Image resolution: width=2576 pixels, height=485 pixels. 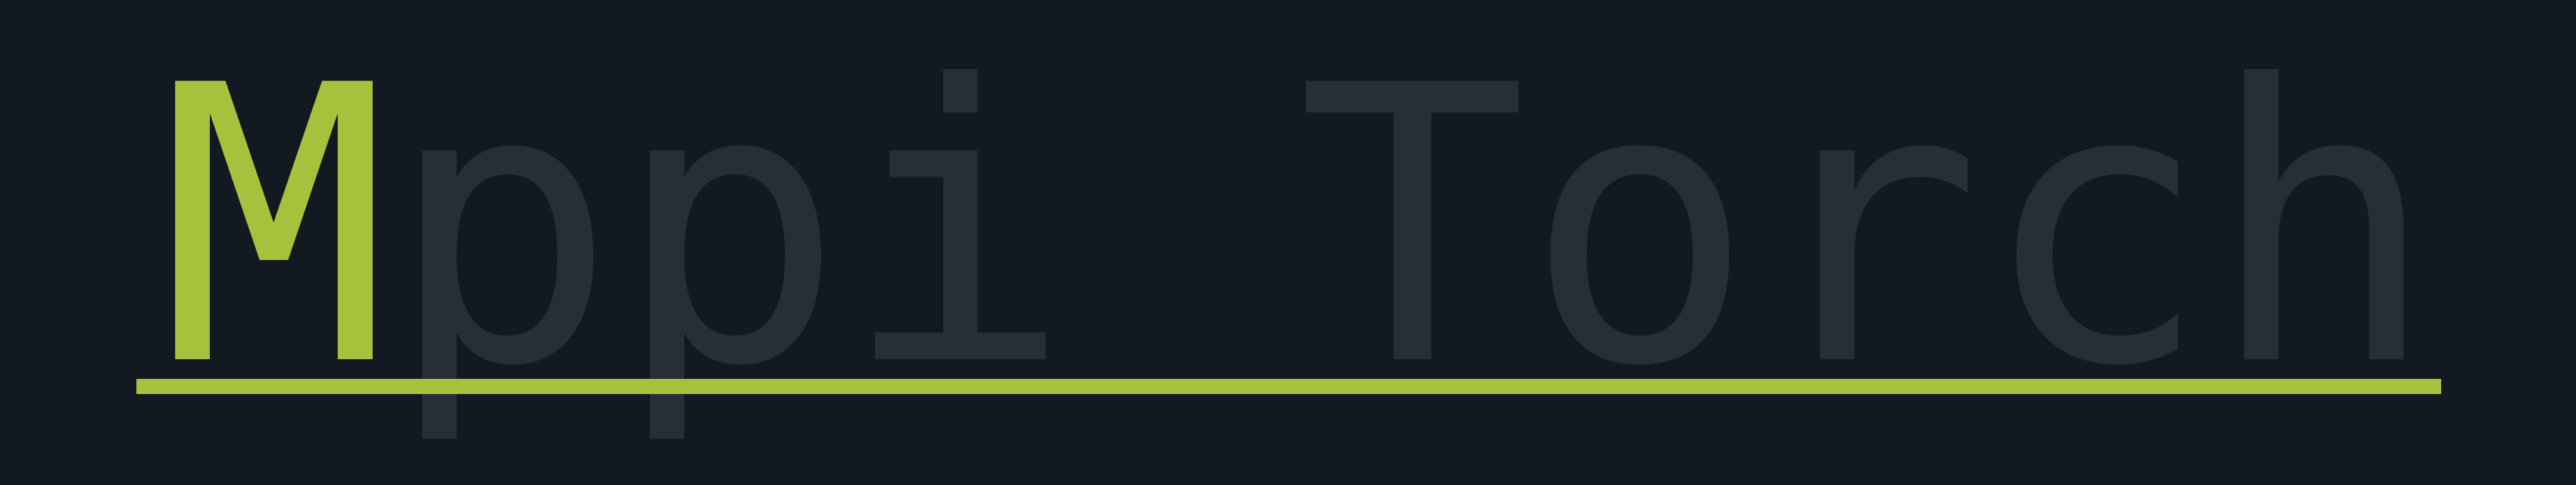 What do you see at coordinates (1288, 386) in the screenshot?
I see `accent-underline` at bounding box center [1288, 386].